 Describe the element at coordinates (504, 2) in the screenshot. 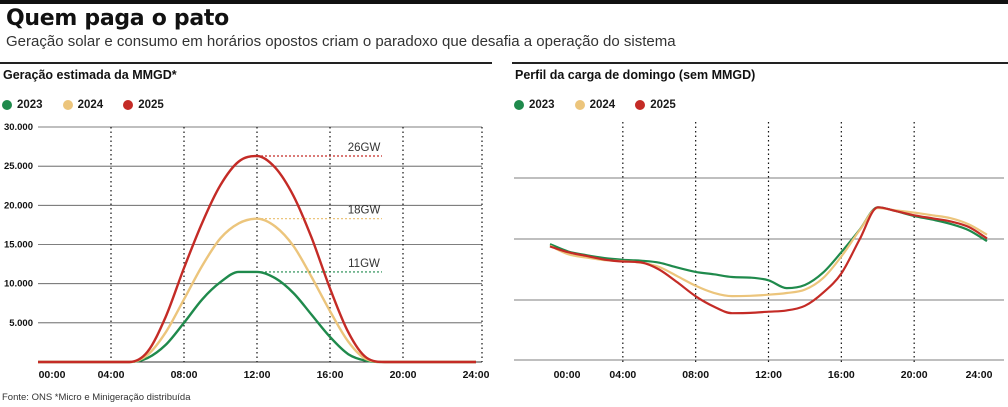

I see `top-rule` at that location.